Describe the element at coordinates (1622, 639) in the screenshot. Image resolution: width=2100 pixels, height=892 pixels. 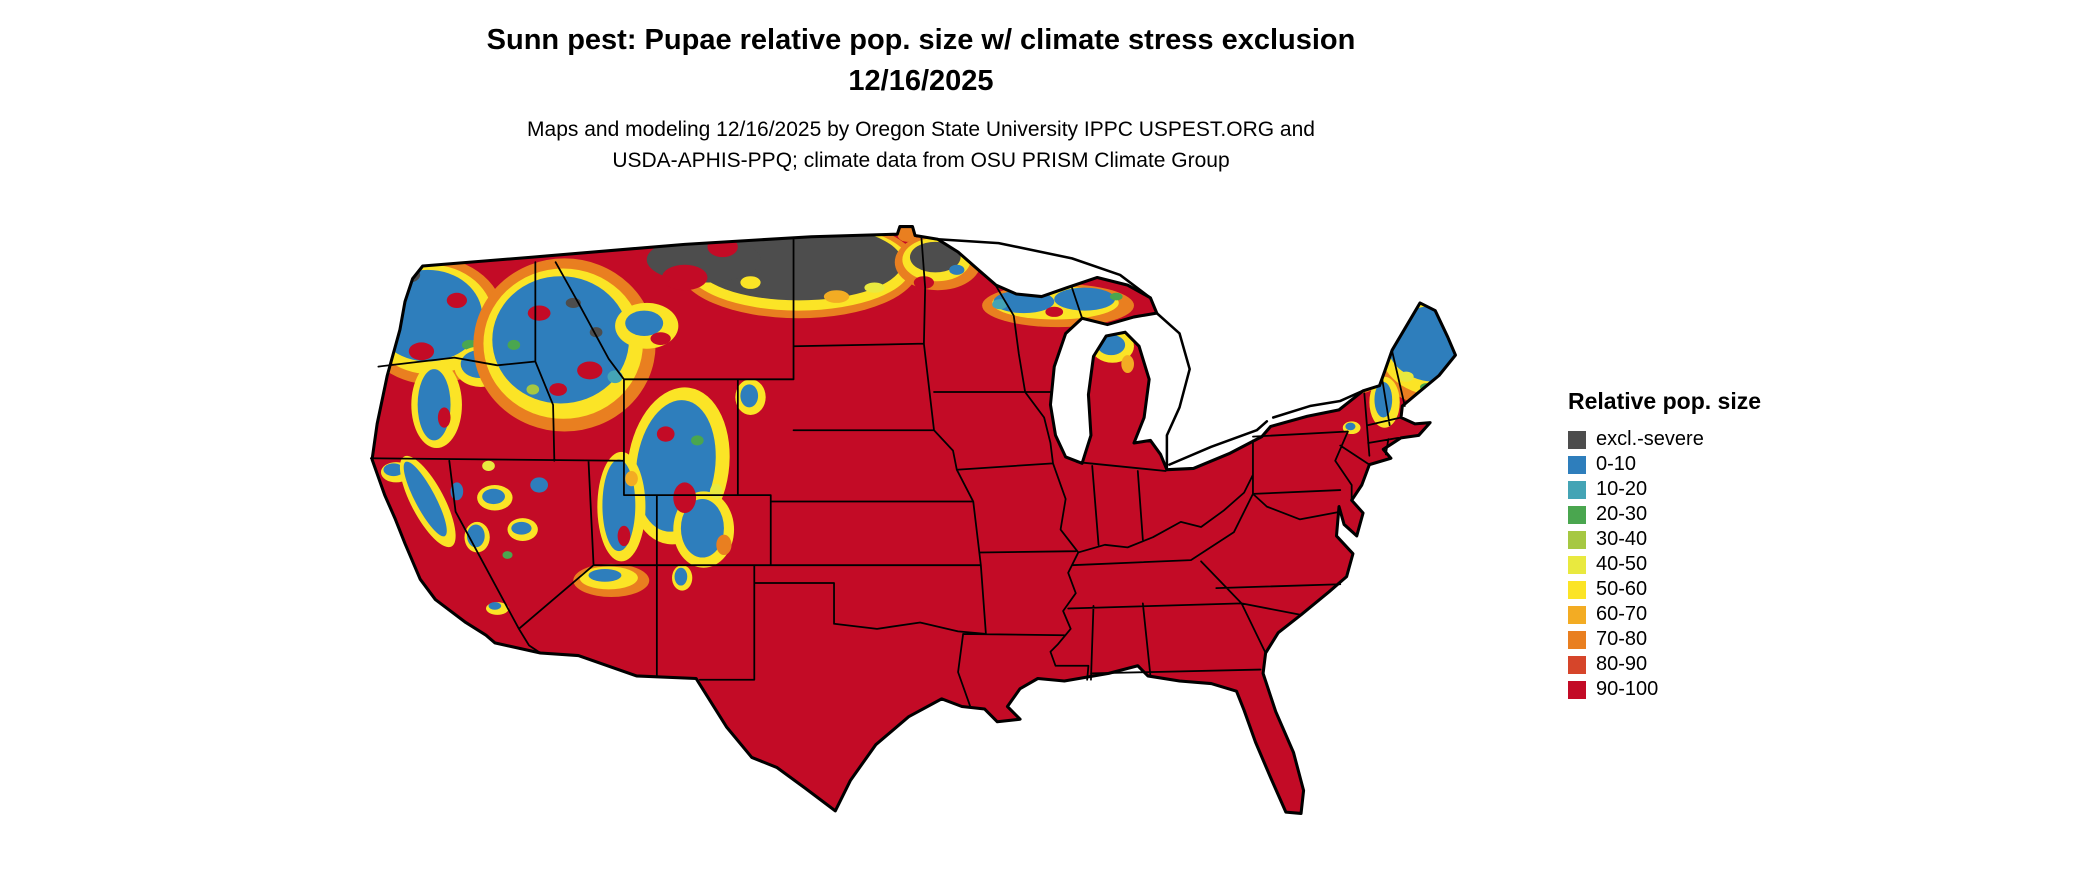
I see `legend-label-70-80: 70-80` at that location.